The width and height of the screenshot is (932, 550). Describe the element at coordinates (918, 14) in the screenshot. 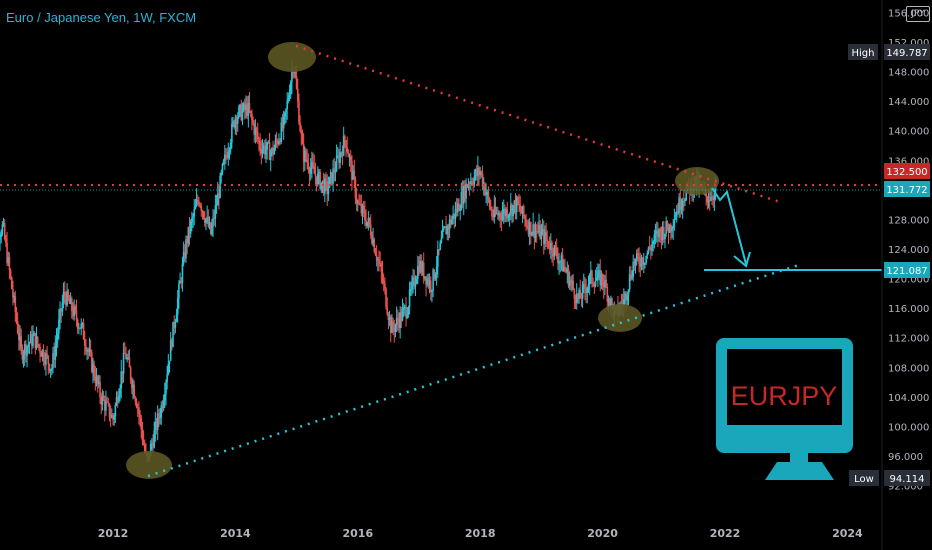

I see `currency-badge: JPY` at that location.